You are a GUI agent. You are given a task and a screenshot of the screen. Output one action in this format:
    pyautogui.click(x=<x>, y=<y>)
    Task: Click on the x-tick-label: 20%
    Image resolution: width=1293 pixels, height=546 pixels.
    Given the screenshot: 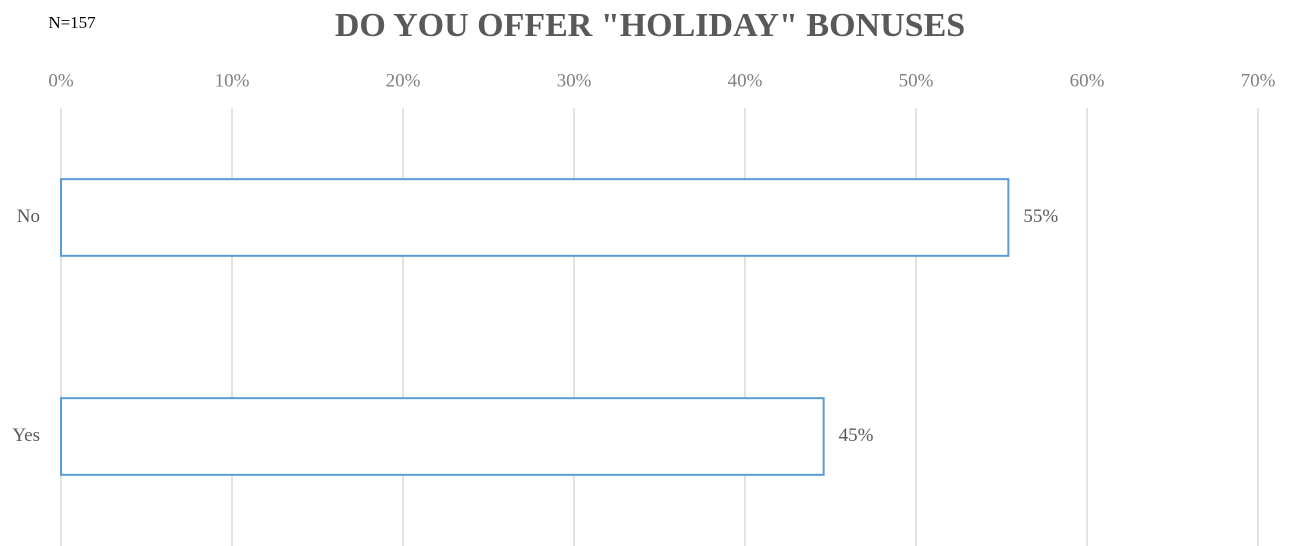 What is the action you would take?
    pyautogui.click(x=403, y=80)
    